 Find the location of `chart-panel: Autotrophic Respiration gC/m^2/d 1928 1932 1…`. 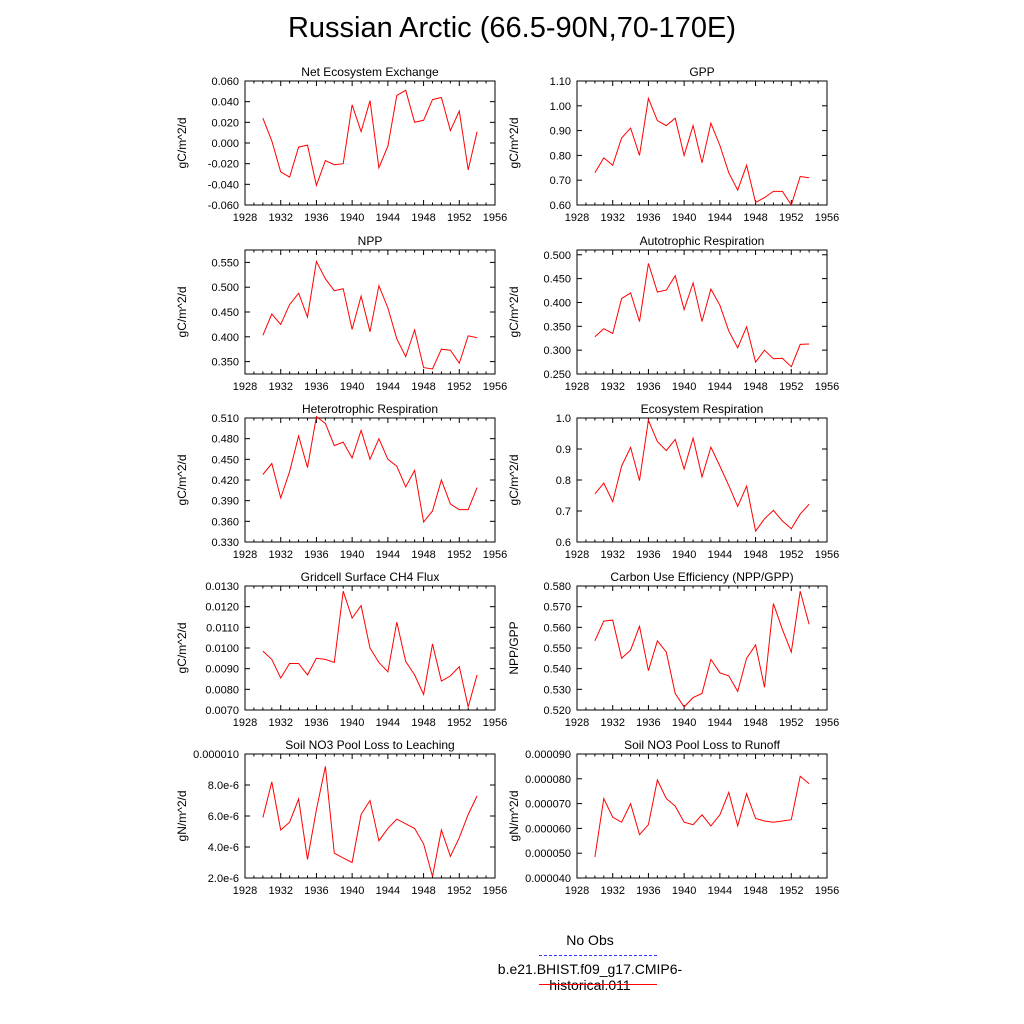

chart-panel: Autotrophic Respiration gC/m^2/d 1928 1932 1… is located at coordinates (673, 313).